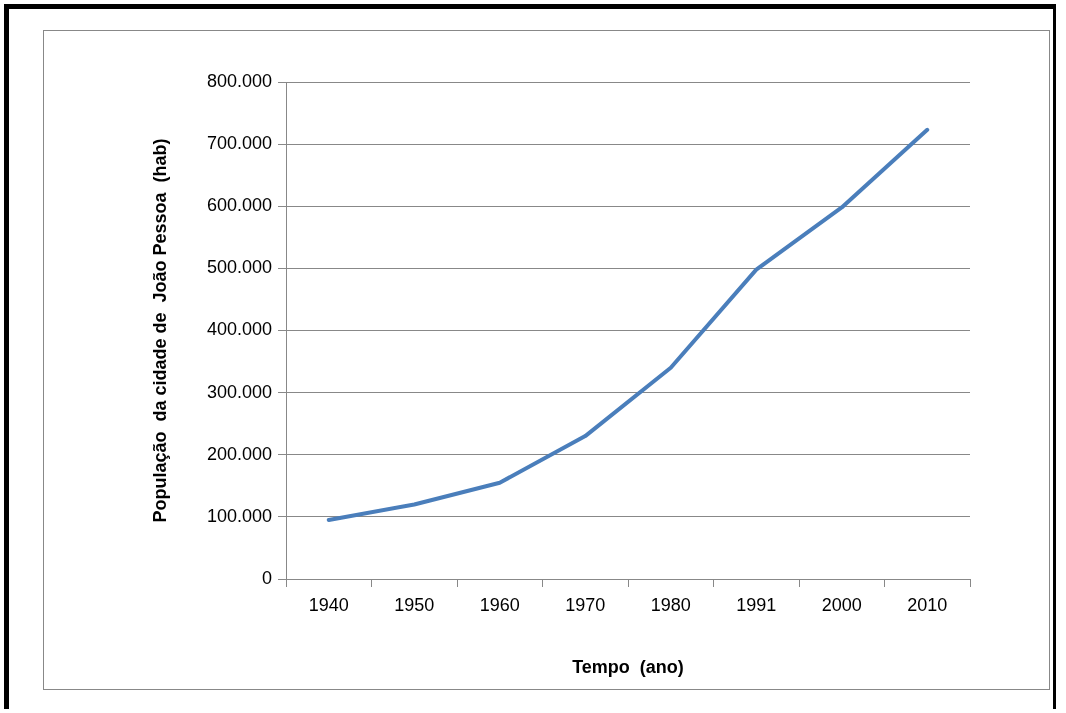 The width and height of the screenshot is (1066, 713). What do you see at coordinates (328, 604) in the screenshot?
I see `x-tick-label: 1940` at bounding box center [328, 604].